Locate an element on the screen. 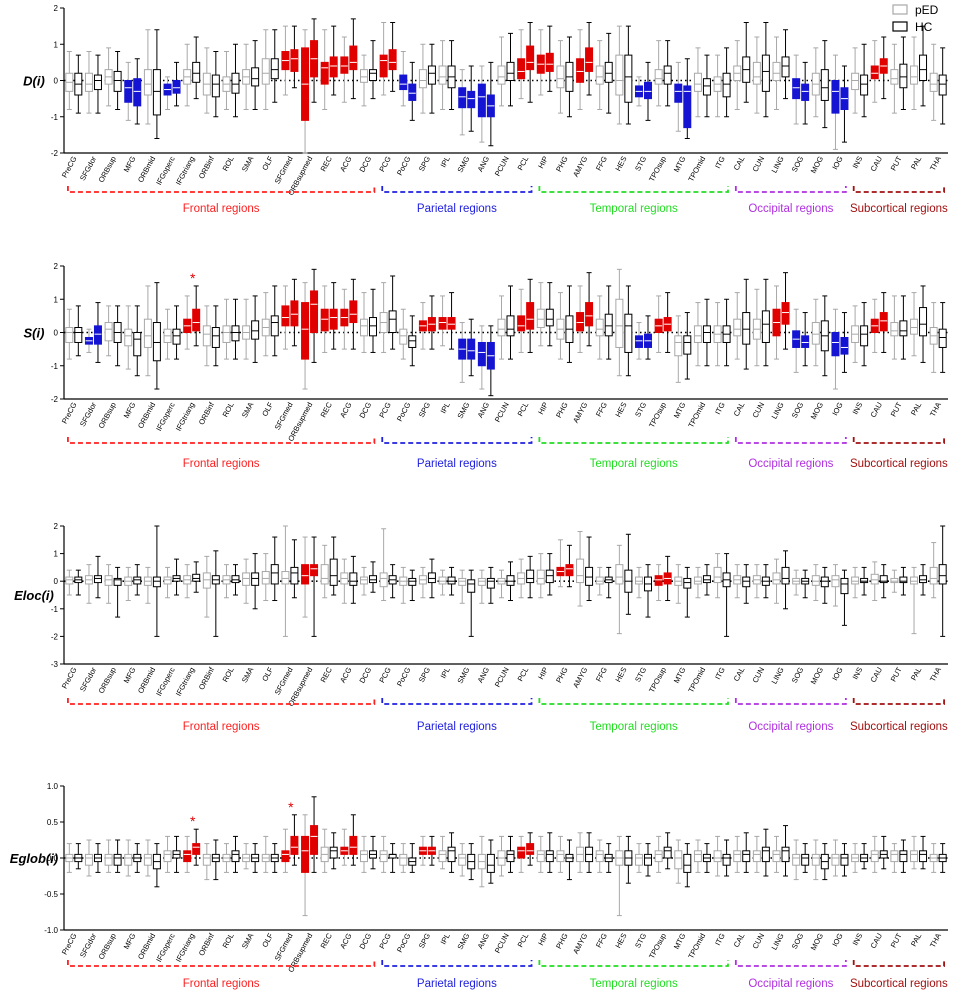 The height and width of the screenshot is (994, 964). category-put: PUT is located at coordinates (898, 624).